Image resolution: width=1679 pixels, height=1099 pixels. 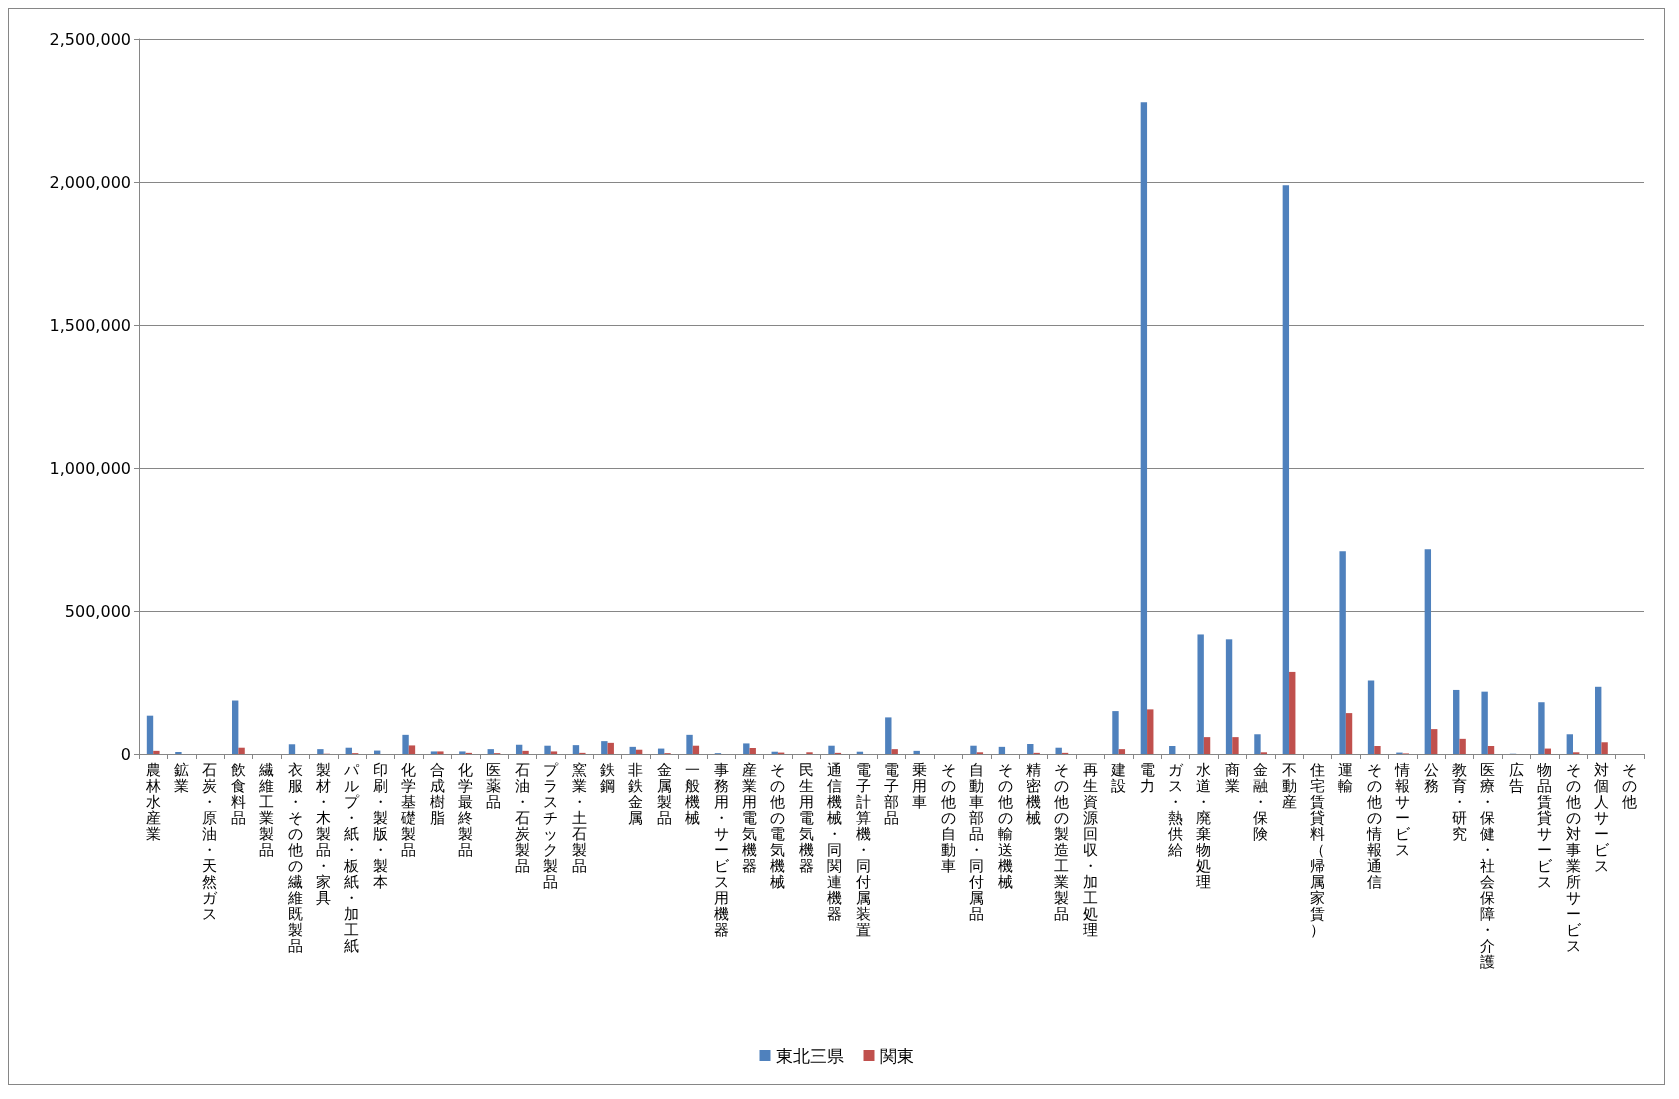 What do you see at coordinates (295, 858) in the screenshot?
I see `category-label: 衣服・その他の繊維既製品` at bounding box center [295, 858].